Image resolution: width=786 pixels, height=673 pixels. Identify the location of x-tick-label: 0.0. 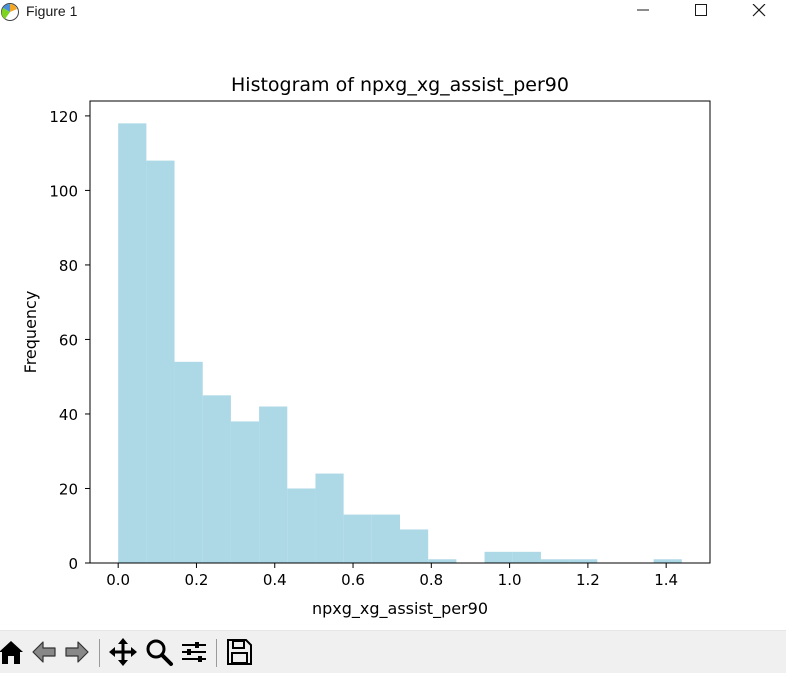
(118, 580).